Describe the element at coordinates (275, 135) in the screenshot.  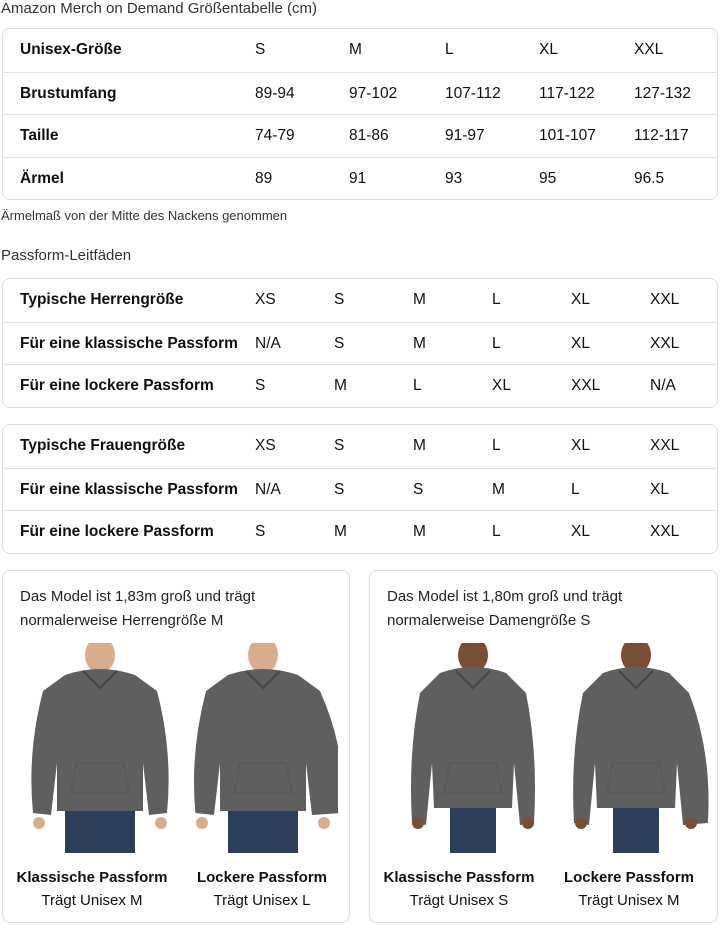
I see `table-cell: 74-79` at that location.